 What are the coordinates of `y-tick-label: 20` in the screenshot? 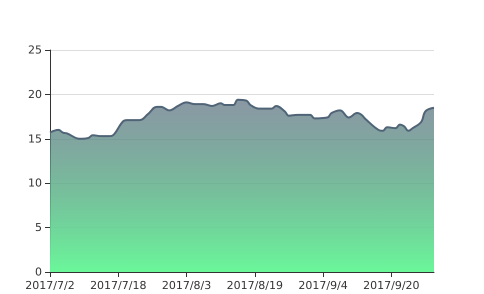 It's located at (35, 94).